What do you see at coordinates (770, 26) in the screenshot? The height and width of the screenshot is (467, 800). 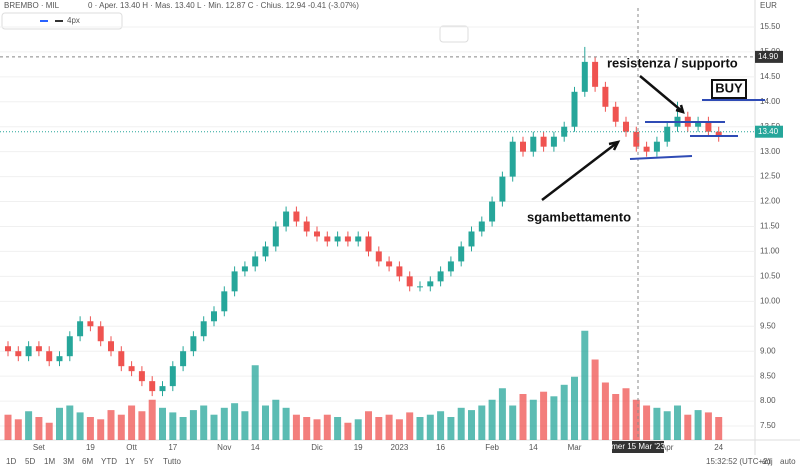 I see `y-tick-label: 15.50` at bounding box center [770, 26].